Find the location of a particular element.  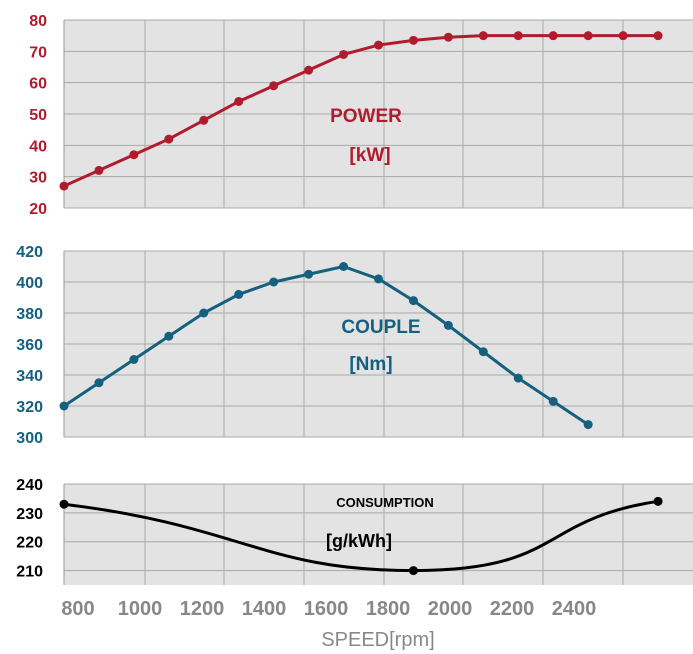

y-tick-label: 360 is located at coordinates (29, 345).